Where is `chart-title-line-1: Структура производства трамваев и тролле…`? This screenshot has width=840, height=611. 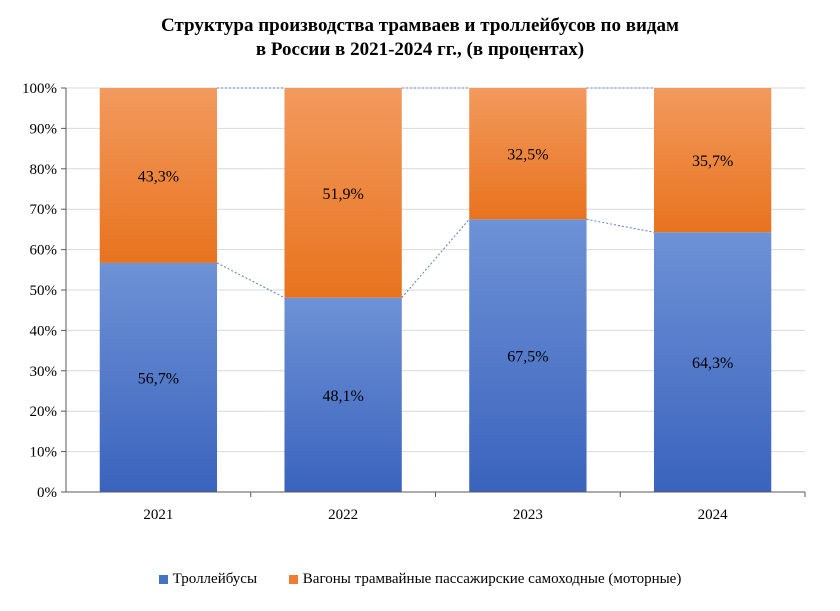
chart-title-line-1: Структура производства трамваев и тролле… is located at coordinates (420, 25).